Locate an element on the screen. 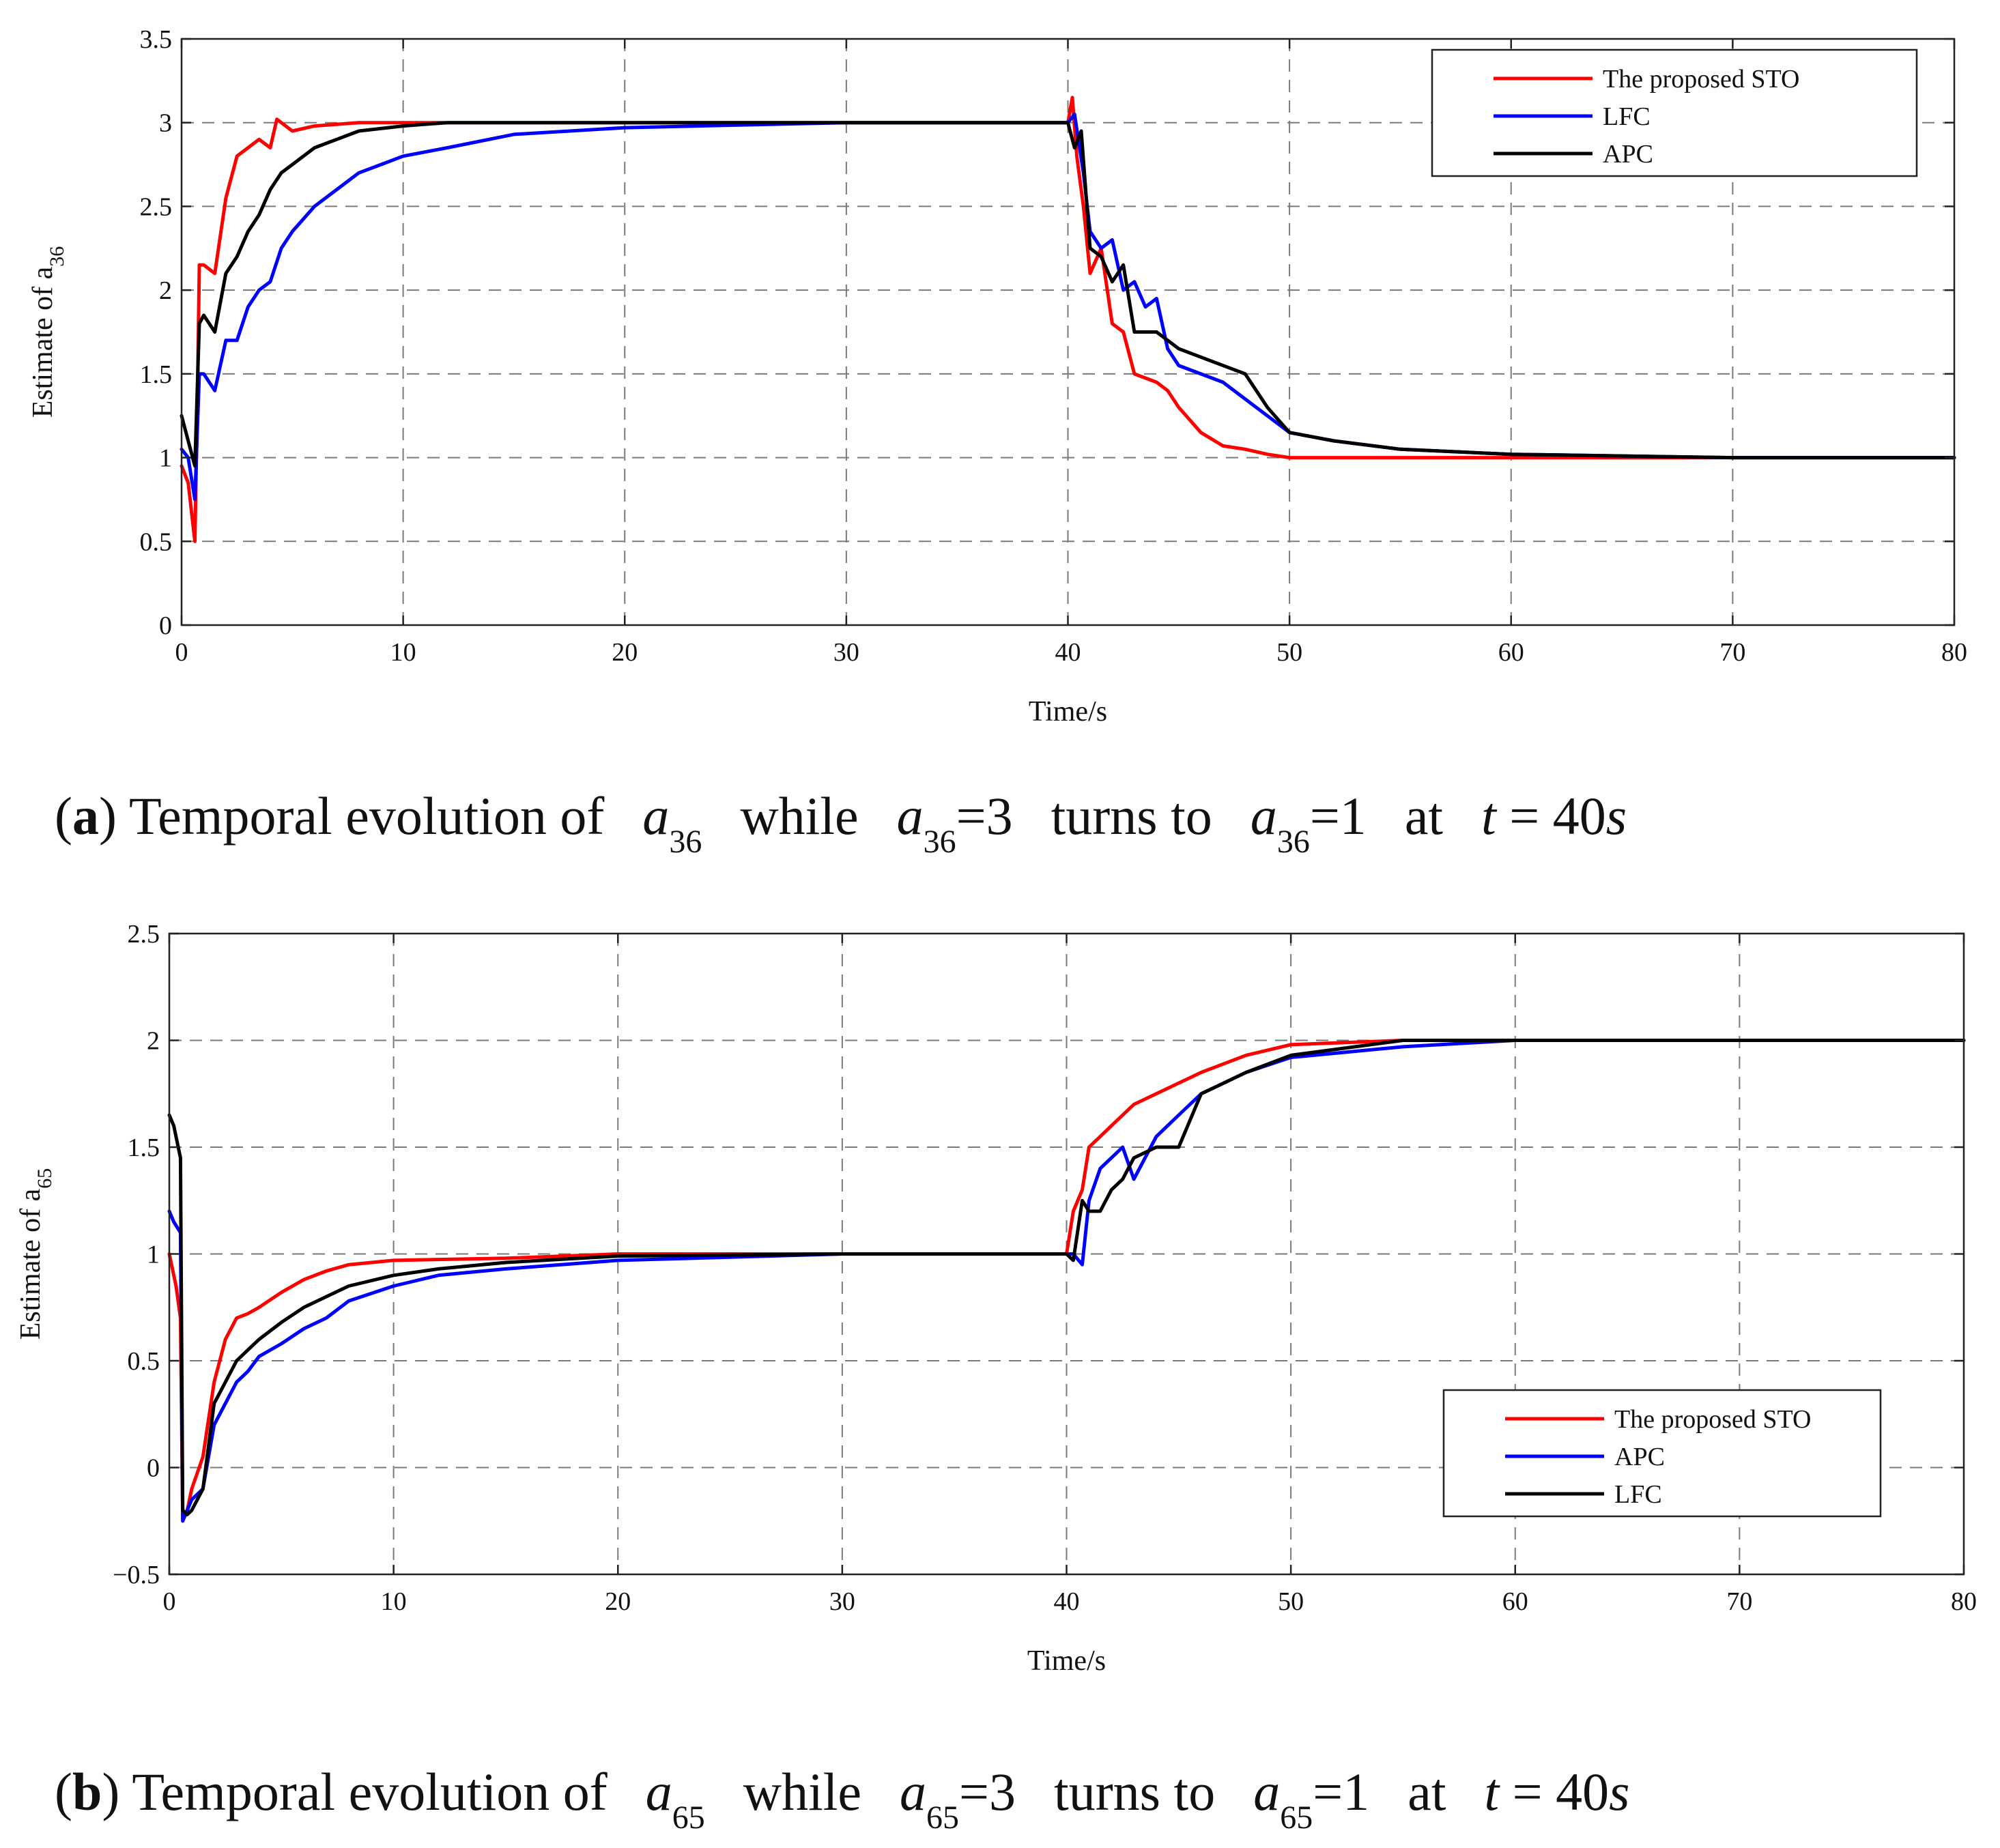 This screenshot has height=1848, width=2000. chart-b-x-label: Time/s is located at coordinates (1067, 1661).